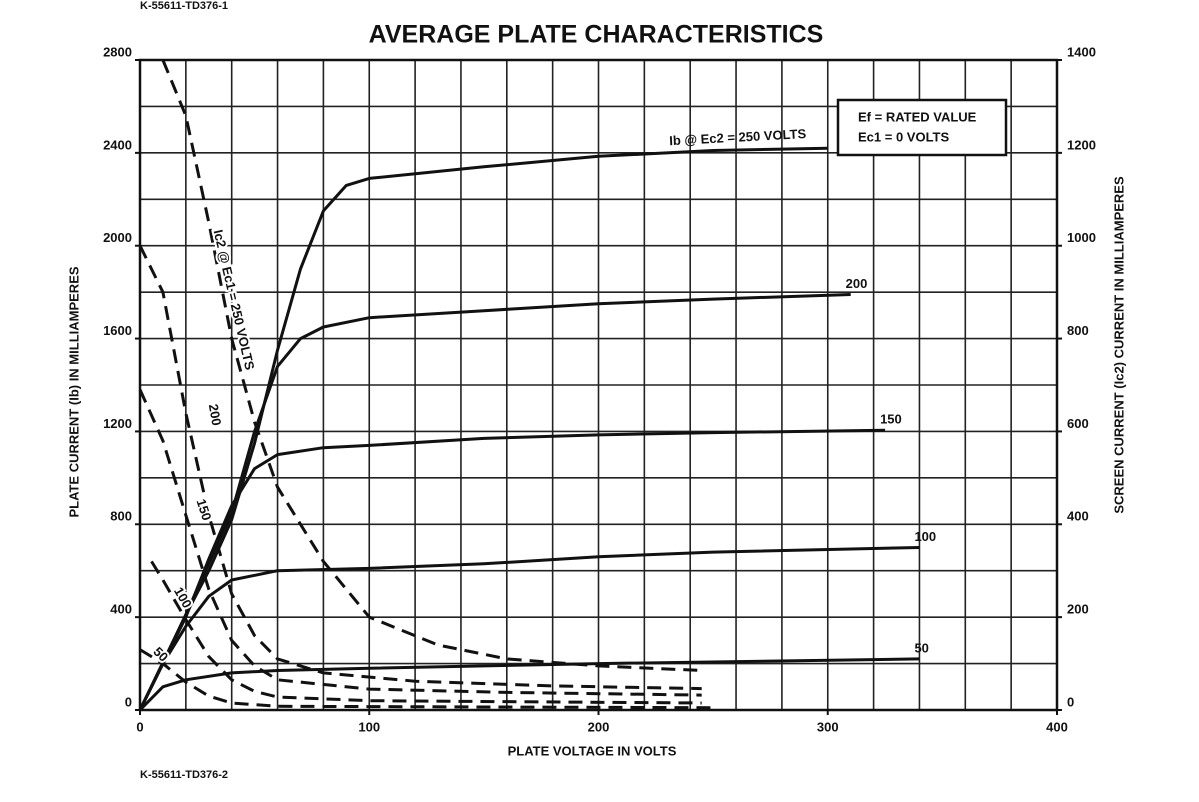  I want to click on y2-tick-label: 1200, so click(1081, 144).